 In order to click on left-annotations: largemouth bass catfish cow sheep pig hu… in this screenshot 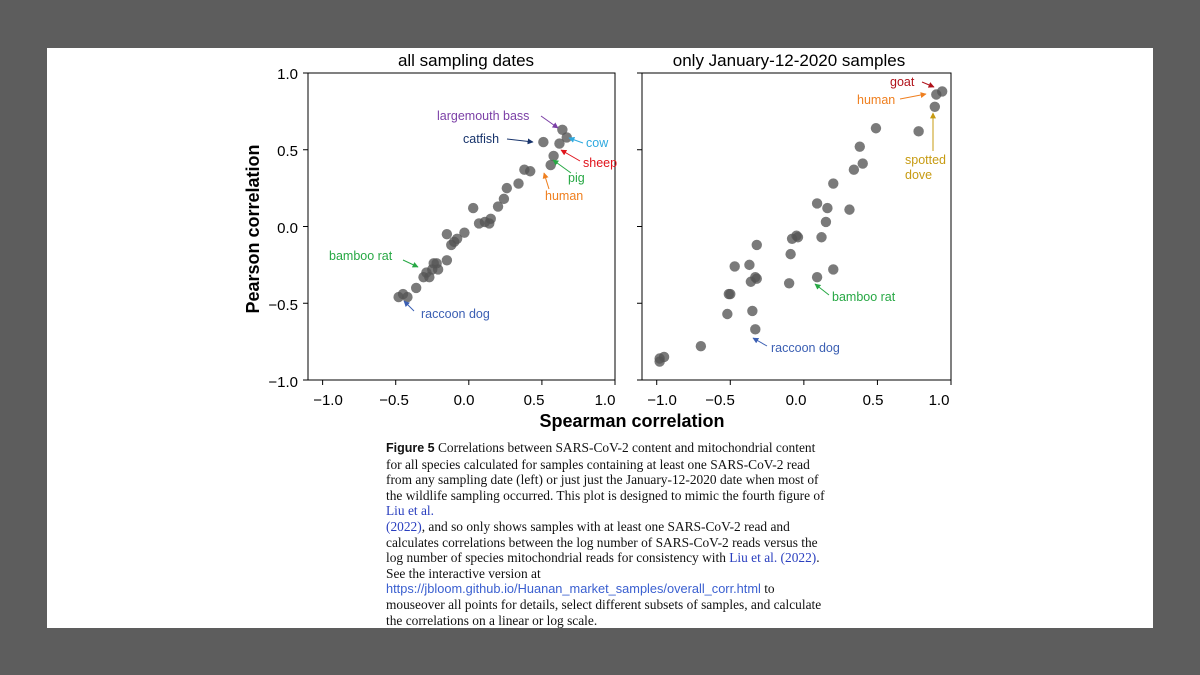, I will do `click(473, 215)`.